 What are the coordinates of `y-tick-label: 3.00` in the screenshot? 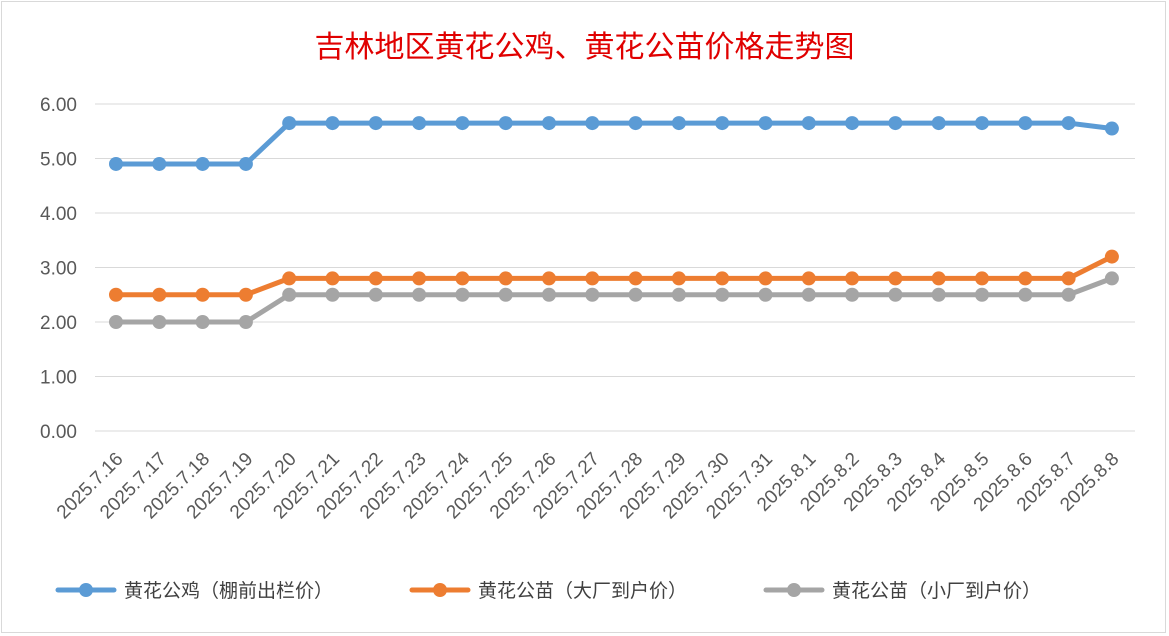 It's located at (58, 269).